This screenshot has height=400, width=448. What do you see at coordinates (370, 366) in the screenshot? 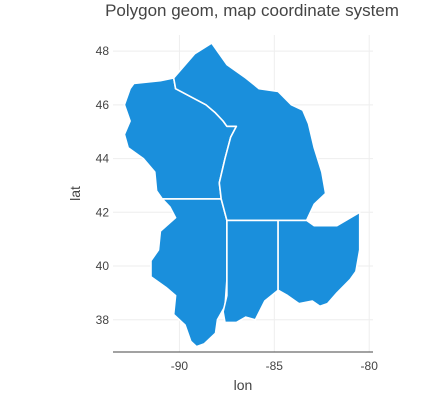
I see `x-tick-label: -80` at bounding box center [370, 366].